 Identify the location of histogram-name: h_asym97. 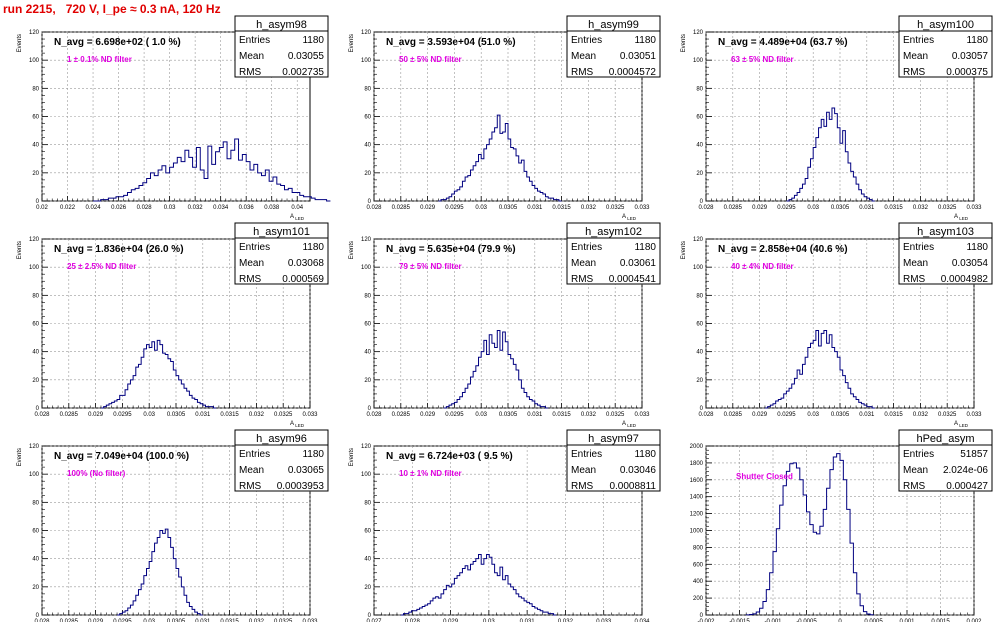
(613, 439).